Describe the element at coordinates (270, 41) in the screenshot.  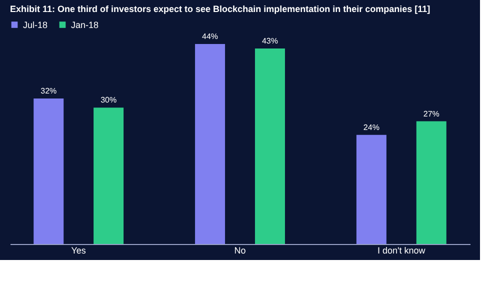
I see `data-label: 43%` at that location.